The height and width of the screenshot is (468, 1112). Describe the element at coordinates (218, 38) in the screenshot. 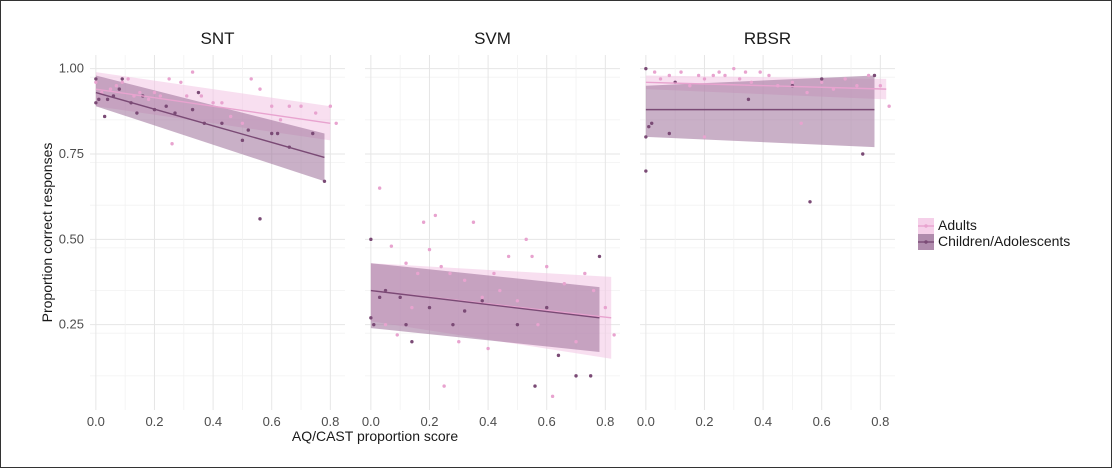

I see `panel-title: SNT` at that location.